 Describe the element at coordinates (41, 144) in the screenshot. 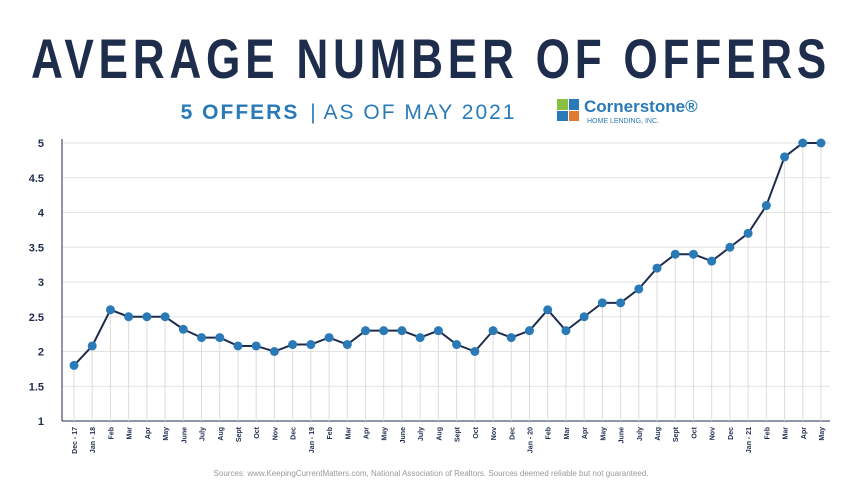

I see `y-tick-label: 5` at that location.